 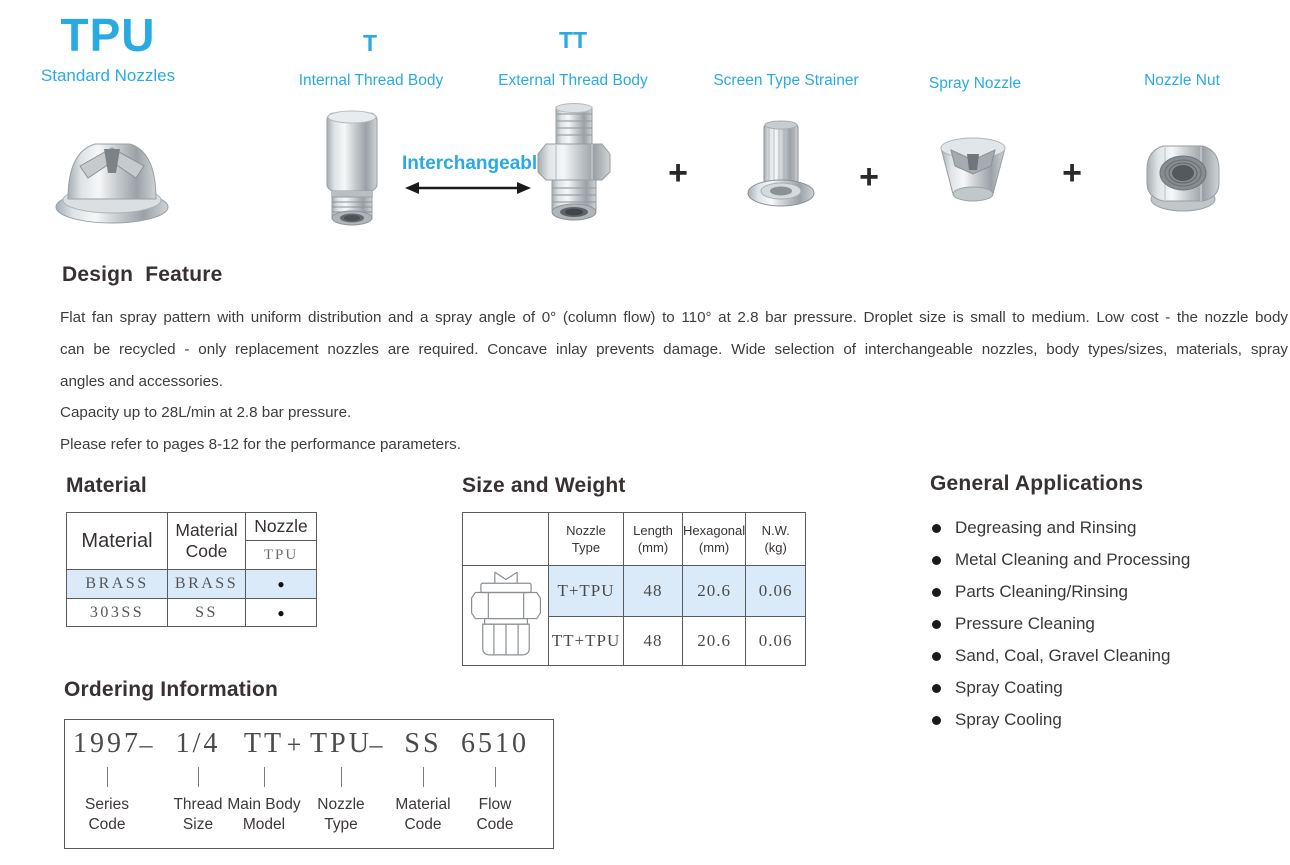 What do you see at coordinates (117, 541) in the screenshot?
I see `material-col-header: Material` at bounding box center [117, 541].